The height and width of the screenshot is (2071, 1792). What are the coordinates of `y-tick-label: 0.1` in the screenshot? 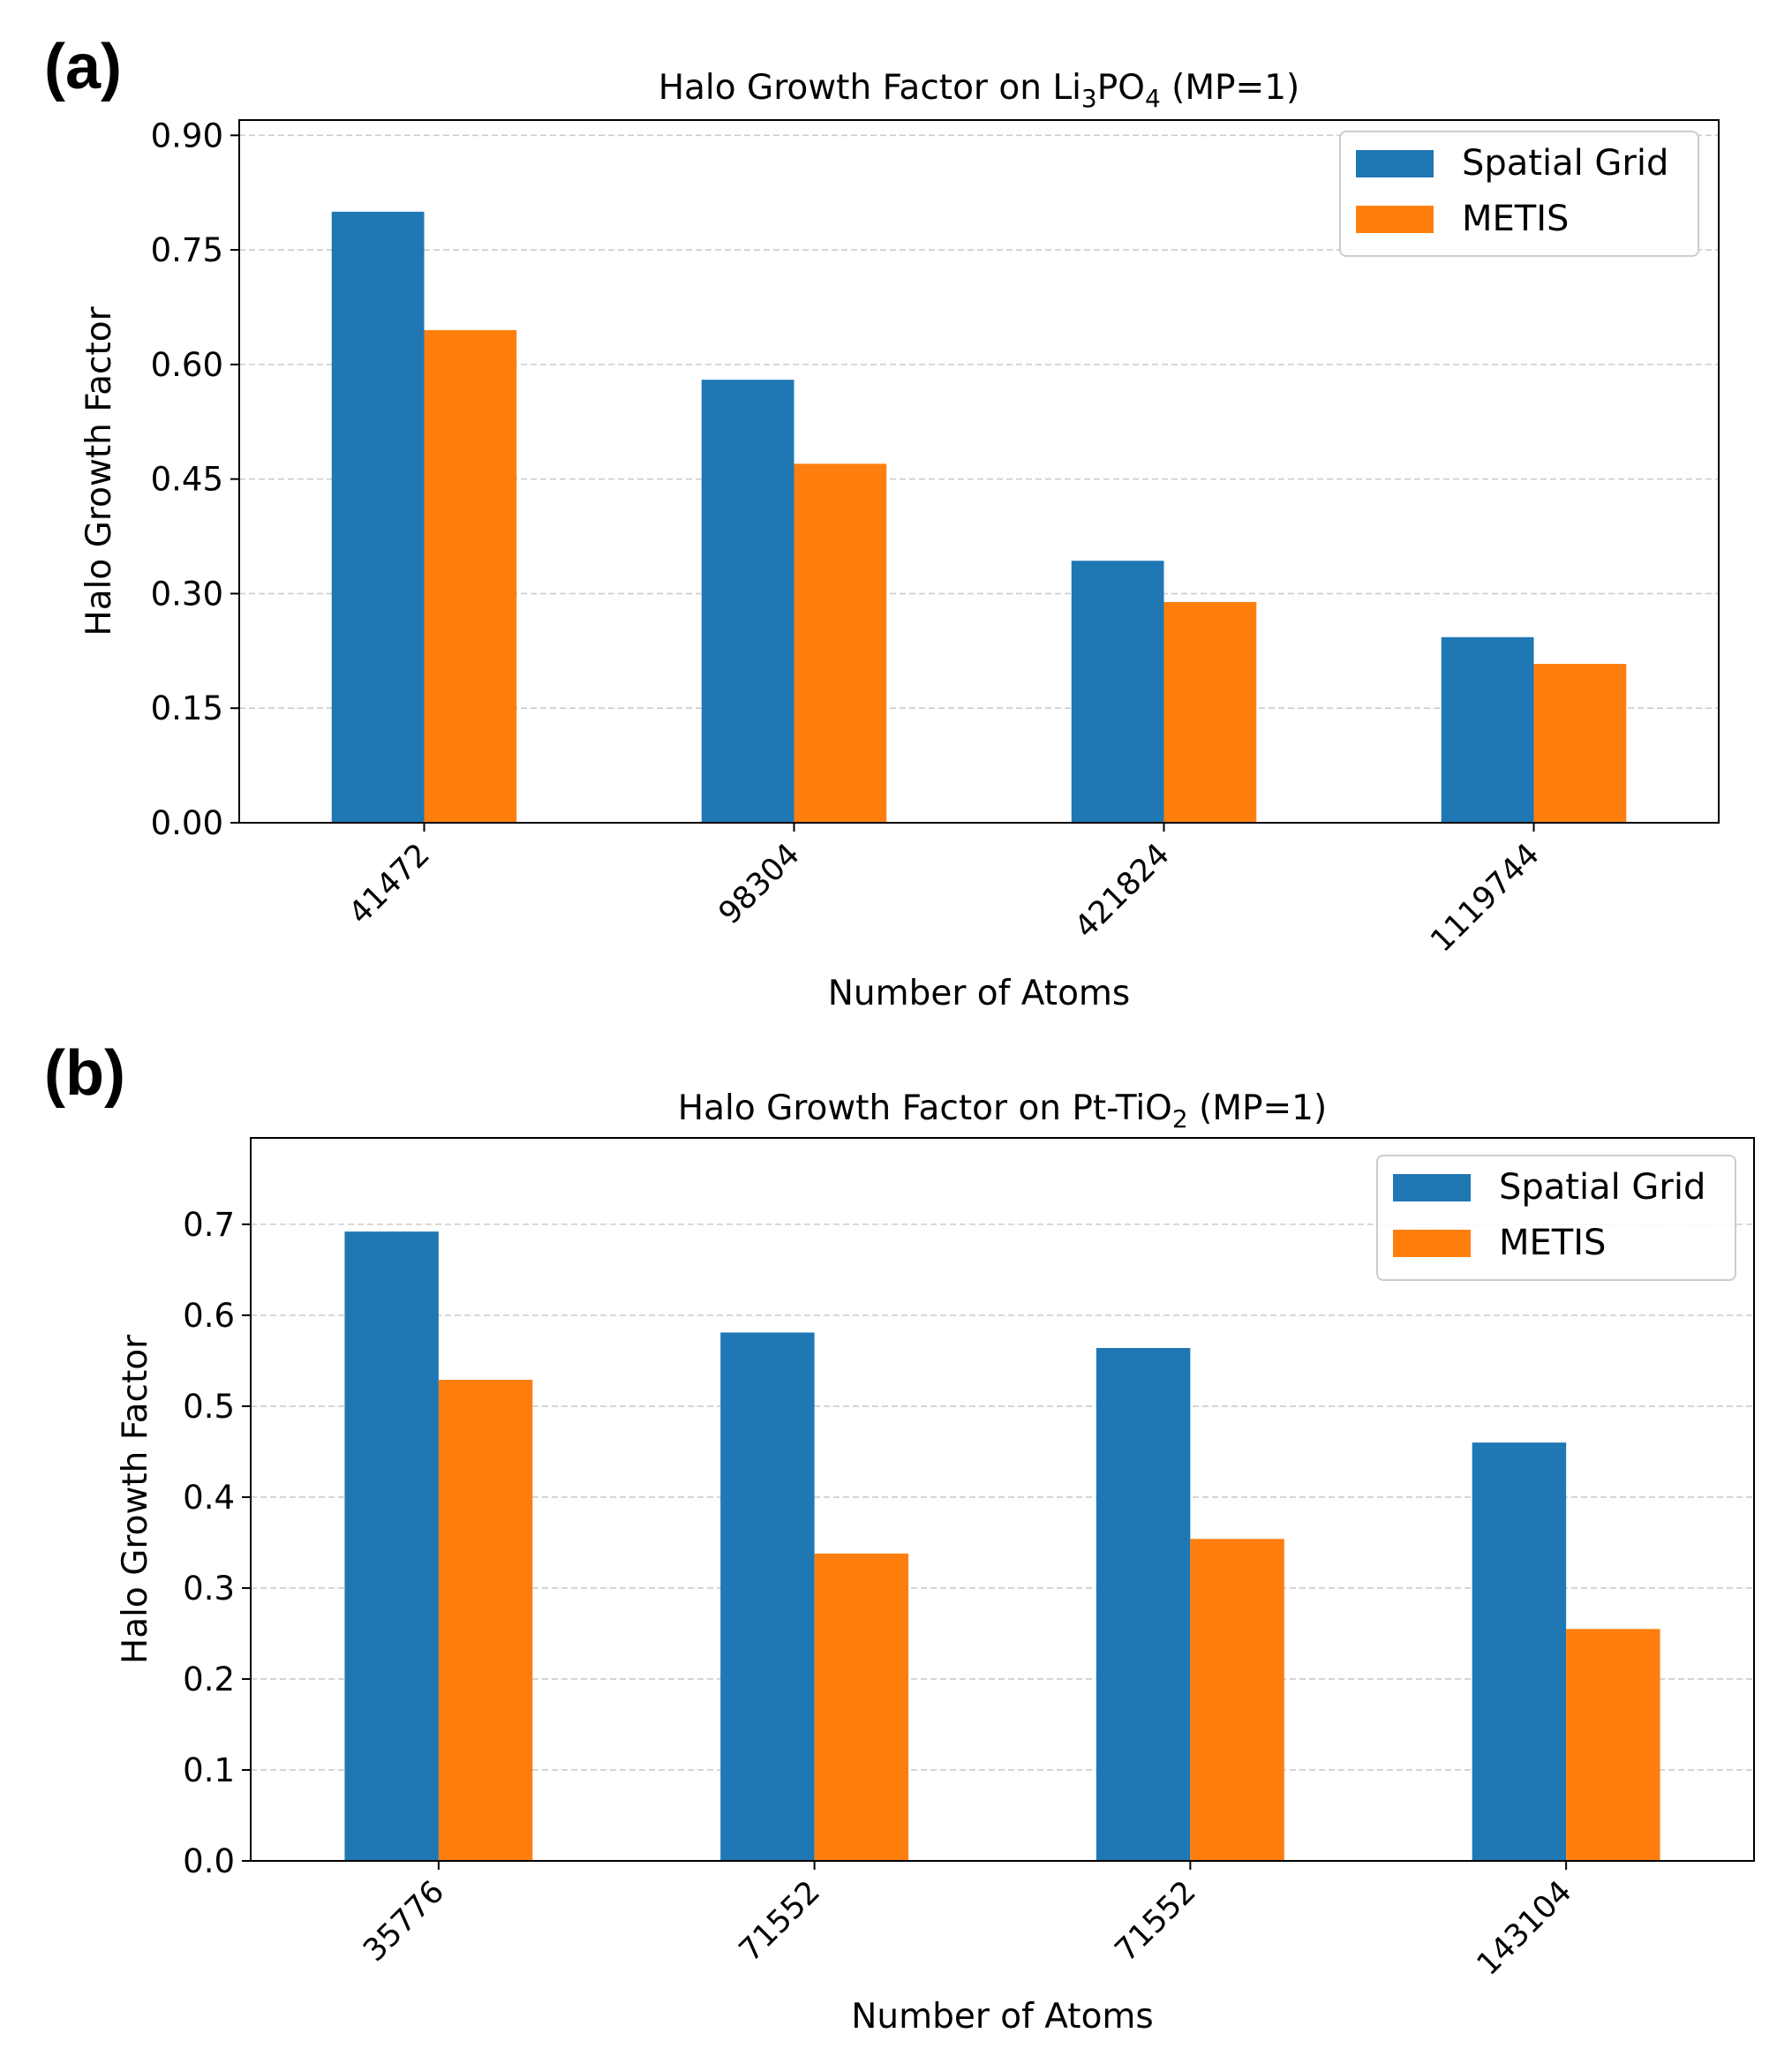 It's located at (209, 1770).